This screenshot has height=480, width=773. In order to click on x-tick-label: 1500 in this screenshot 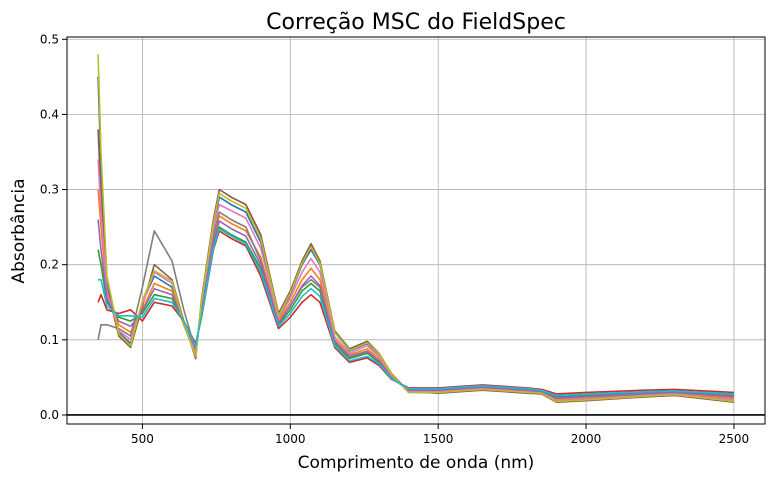, I will do `click(438, 439)`.